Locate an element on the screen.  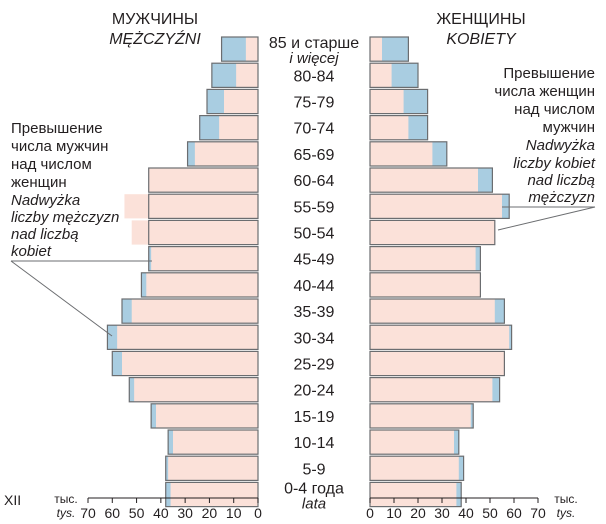
female-tick-label: 30 is located at coordinates (442, 513).